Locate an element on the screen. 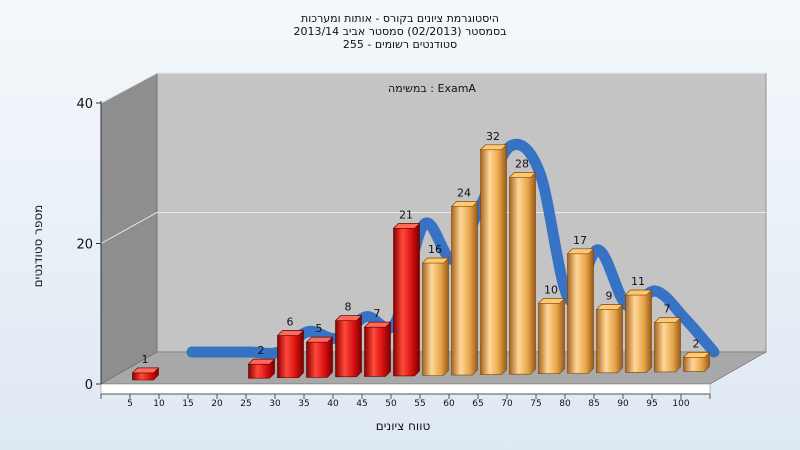  y-tick-label: 40 is located at coordinates (84, 104).